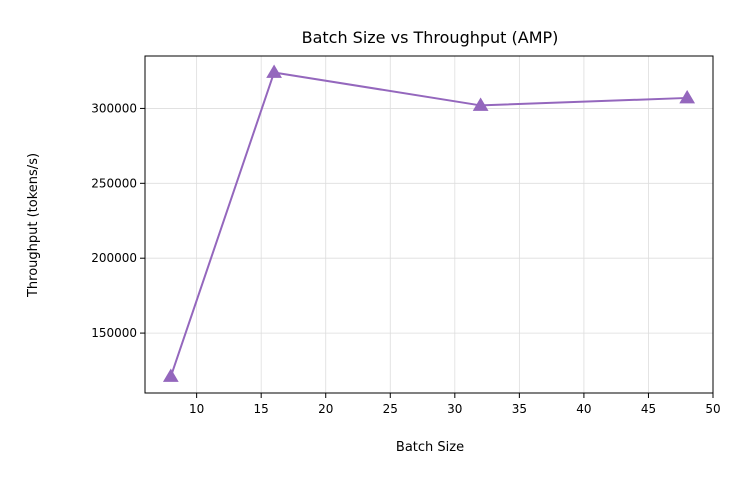 Image resolution: width=750 pixels, height=480 pixels. Describe the element at coordinates (114, 258) in the screenshot. I see `y-tick-label: 200000` at that location.